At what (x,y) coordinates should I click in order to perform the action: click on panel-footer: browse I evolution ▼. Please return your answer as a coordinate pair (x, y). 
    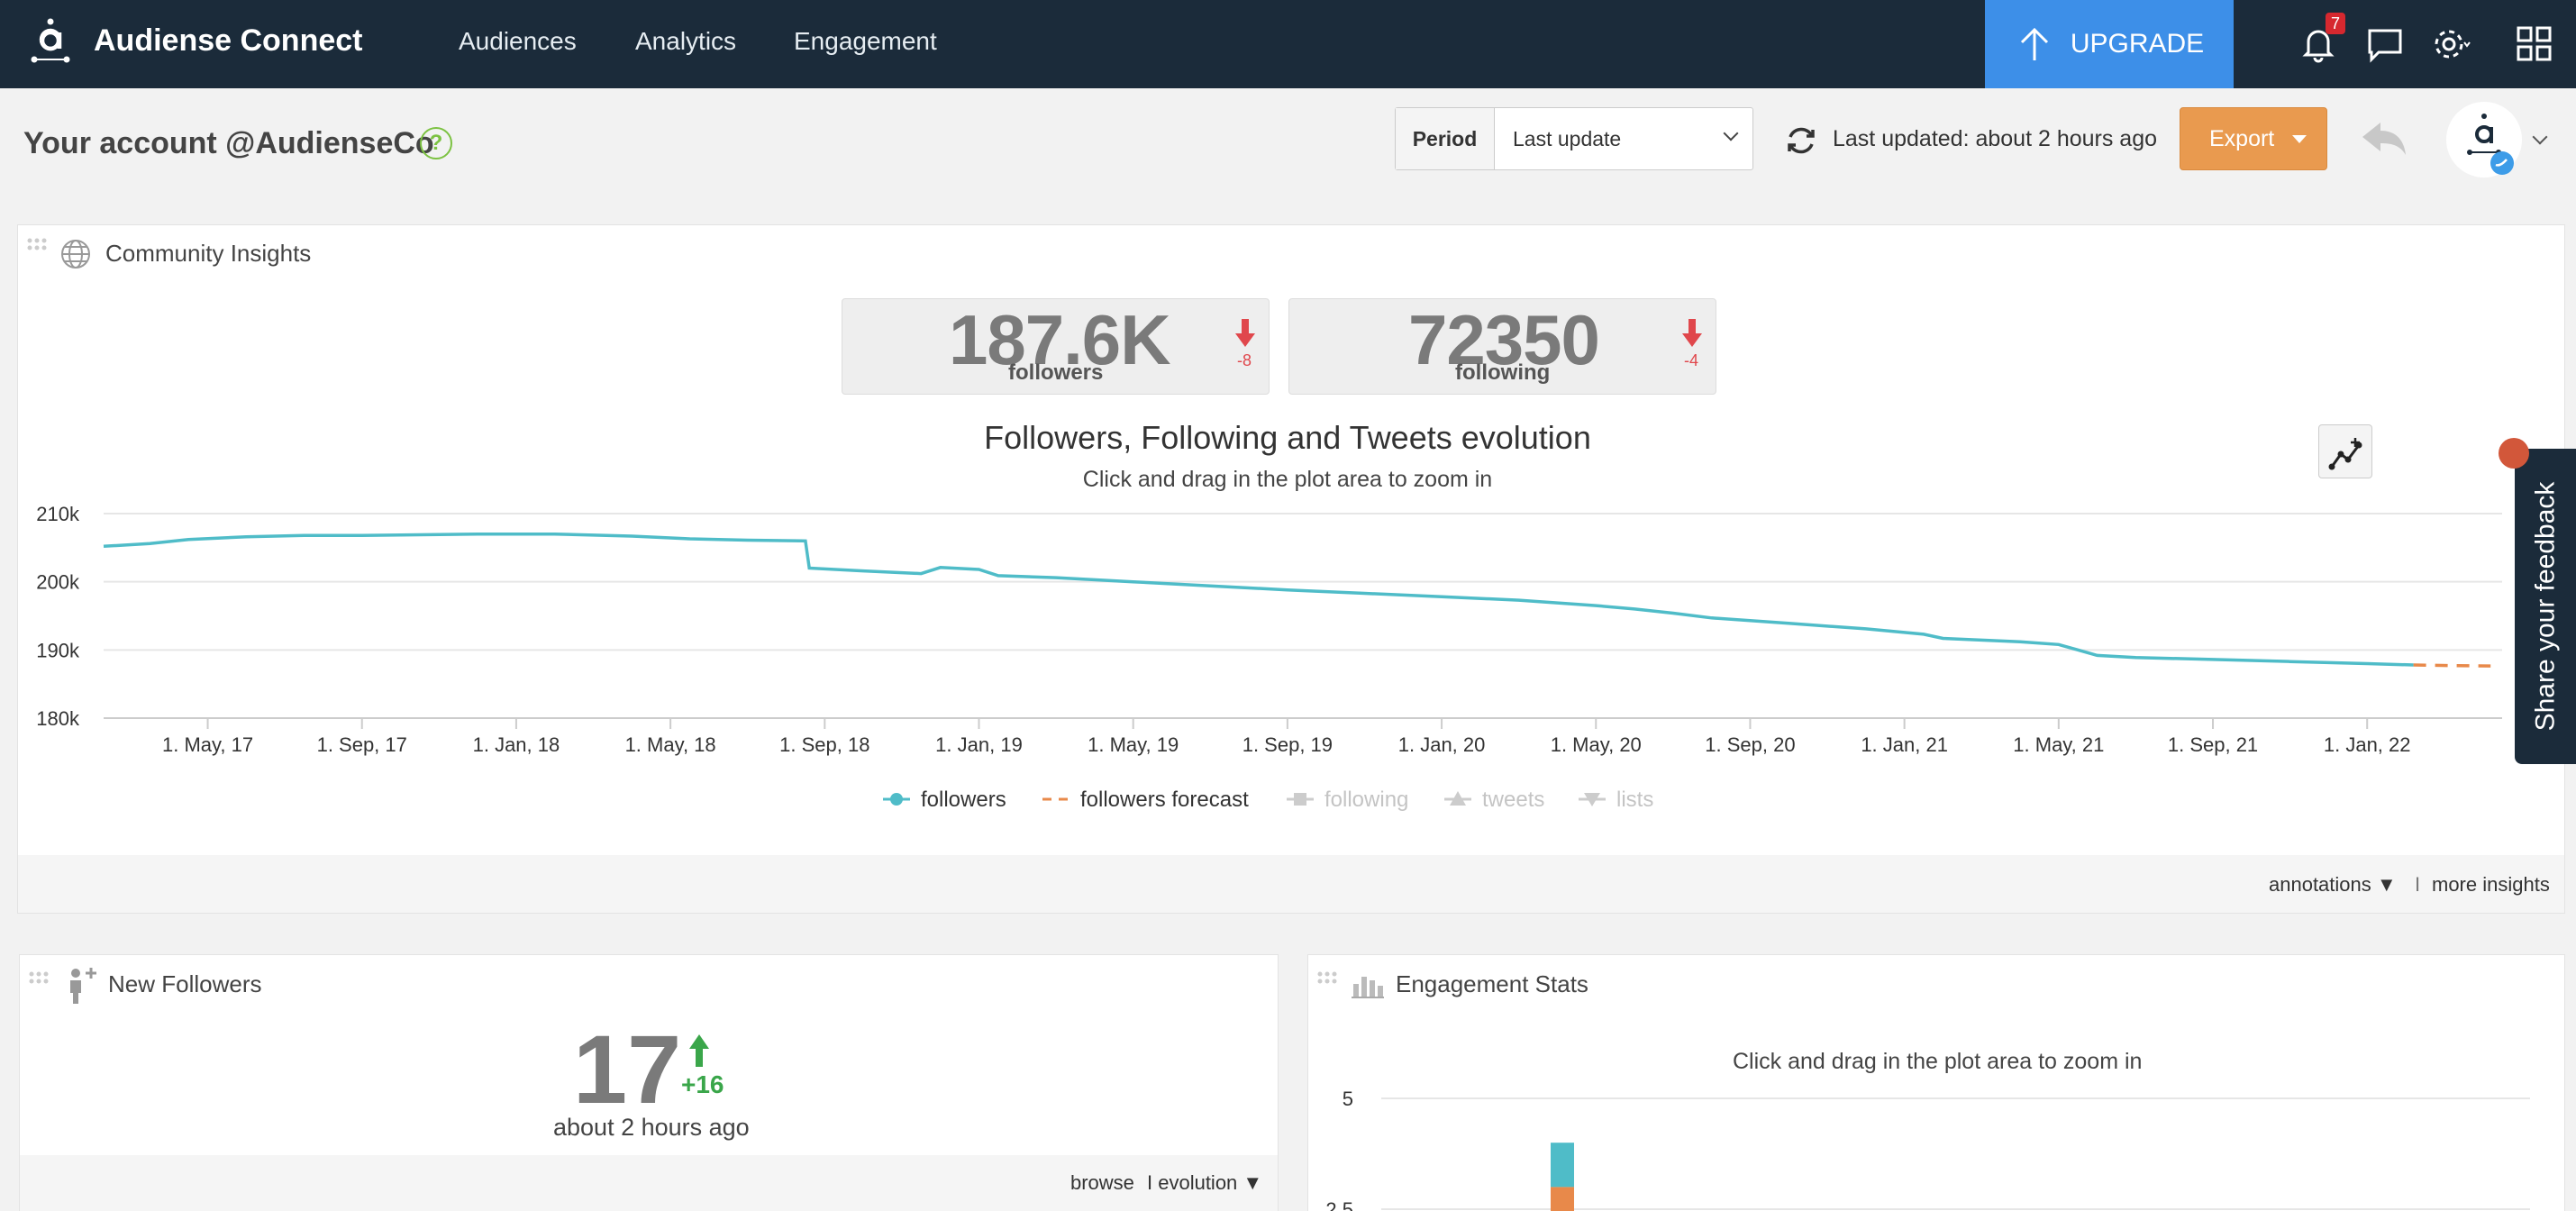
    Looking at the image, I should click on (649, 1183).